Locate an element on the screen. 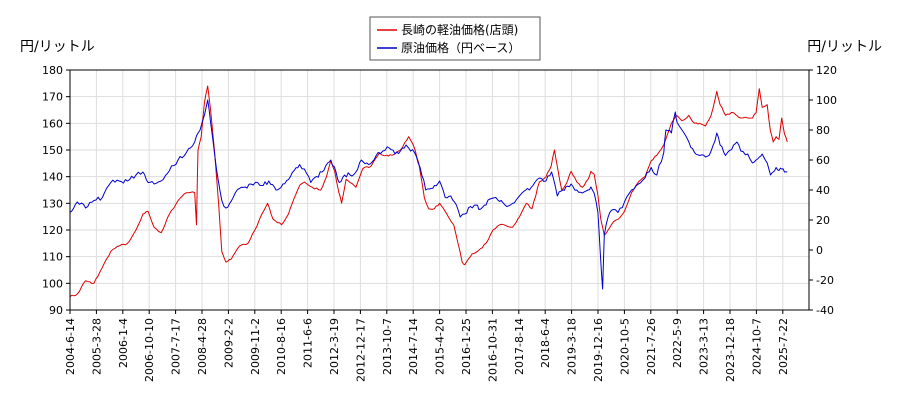 The height and width of the screenshot is (400, 900). x-tick-label: 2007-7-17 is located at coordinates (176, 346).